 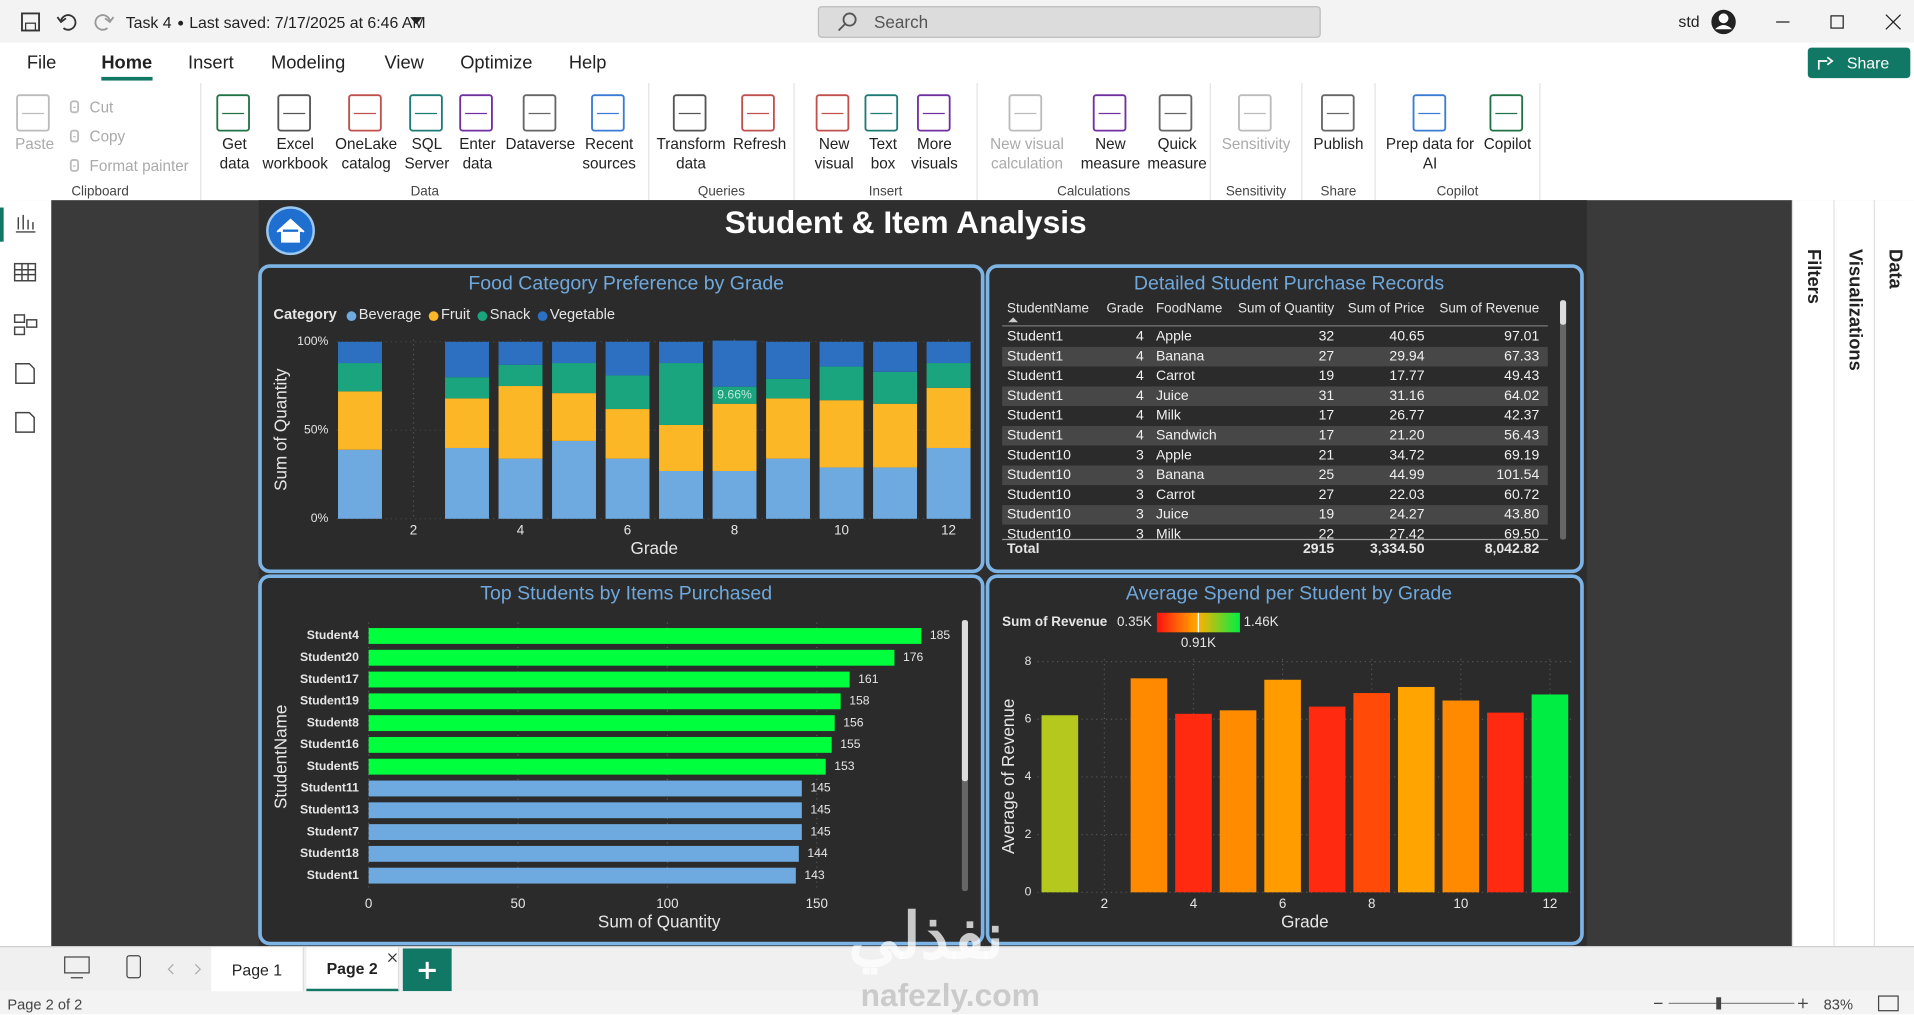 What do you see at coordinates (1868, 63) in the screenshot?
I see `share-label: Share` at bounding box center [1868, 63].